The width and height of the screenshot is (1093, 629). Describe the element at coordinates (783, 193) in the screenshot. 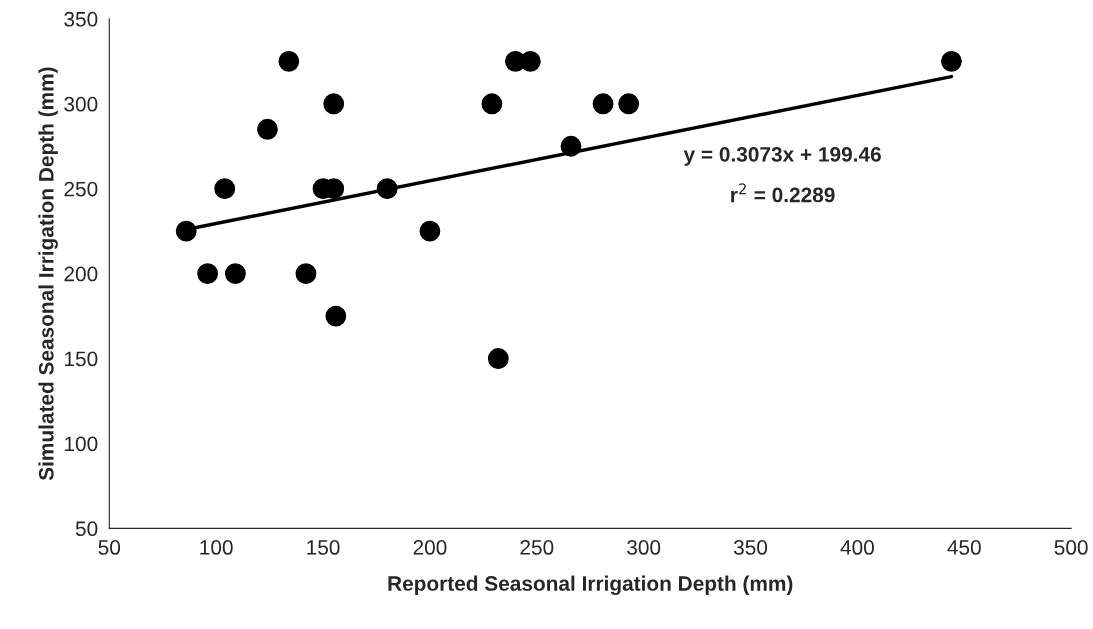

I see `annotation: r$^{2}$ = 0.2289` at that location.